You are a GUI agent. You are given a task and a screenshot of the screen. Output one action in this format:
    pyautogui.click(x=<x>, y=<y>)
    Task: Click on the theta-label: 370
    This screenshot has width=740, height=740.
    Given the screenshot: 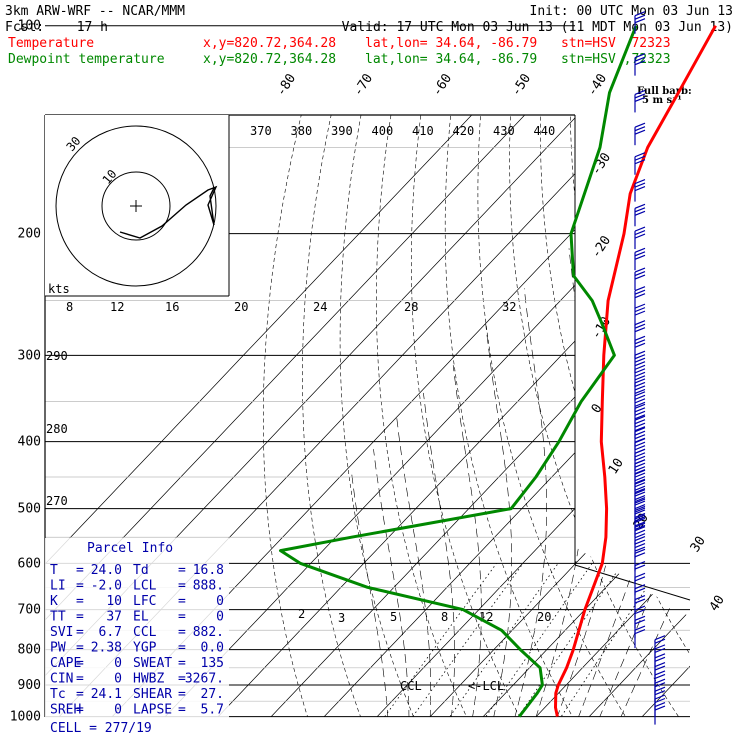 What is the action you would take?
    pyautogui.click(x=261, y=131)
    